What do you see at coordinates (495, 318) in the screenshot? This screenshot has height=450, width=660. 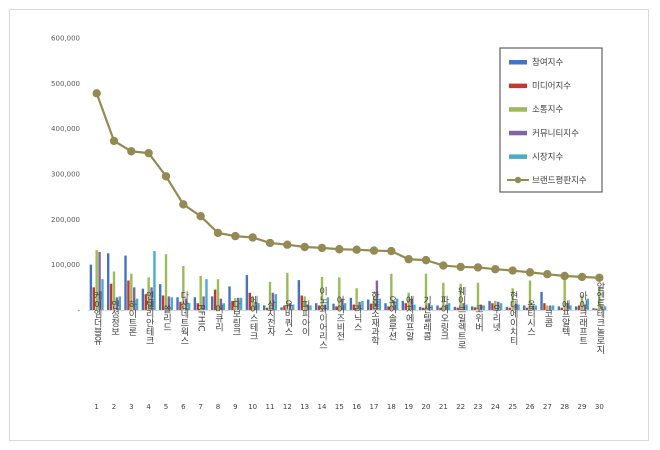 I see `x-category-label: 우리넷` at bounding box center [495, 318].